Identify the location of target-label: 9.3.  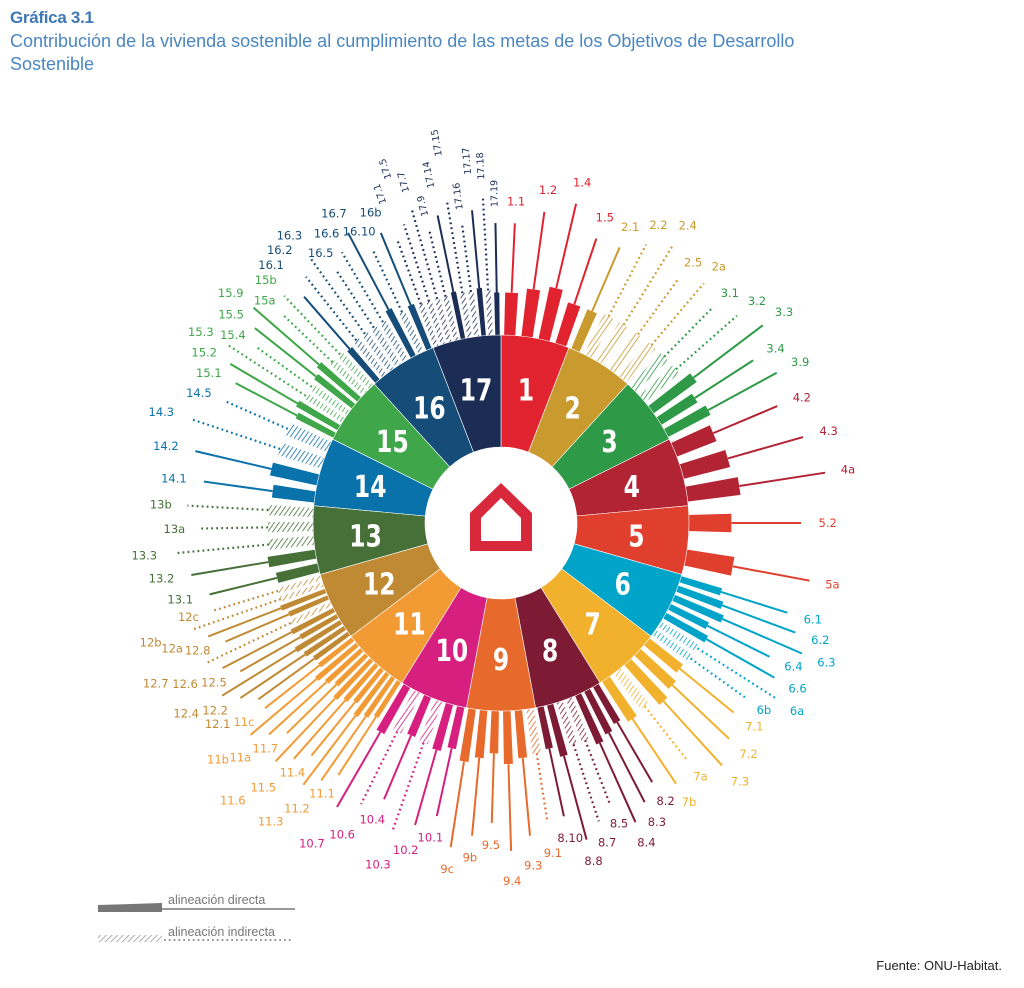
(533, 866).